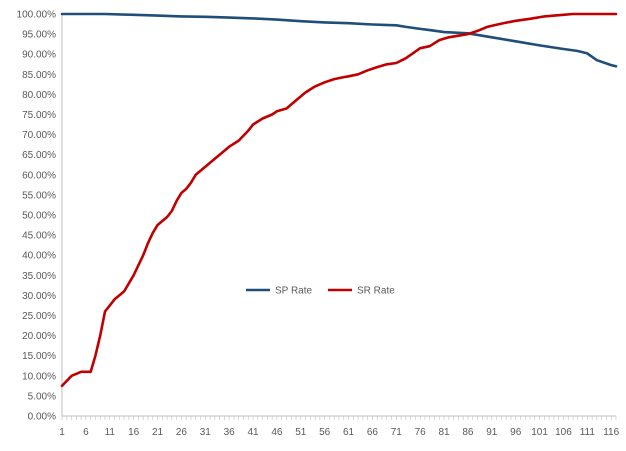  What do you see at coordinates (39, 256) in the screenshot?
I see `y-tick-label: 40.00%` at bounding box center [39, 256].